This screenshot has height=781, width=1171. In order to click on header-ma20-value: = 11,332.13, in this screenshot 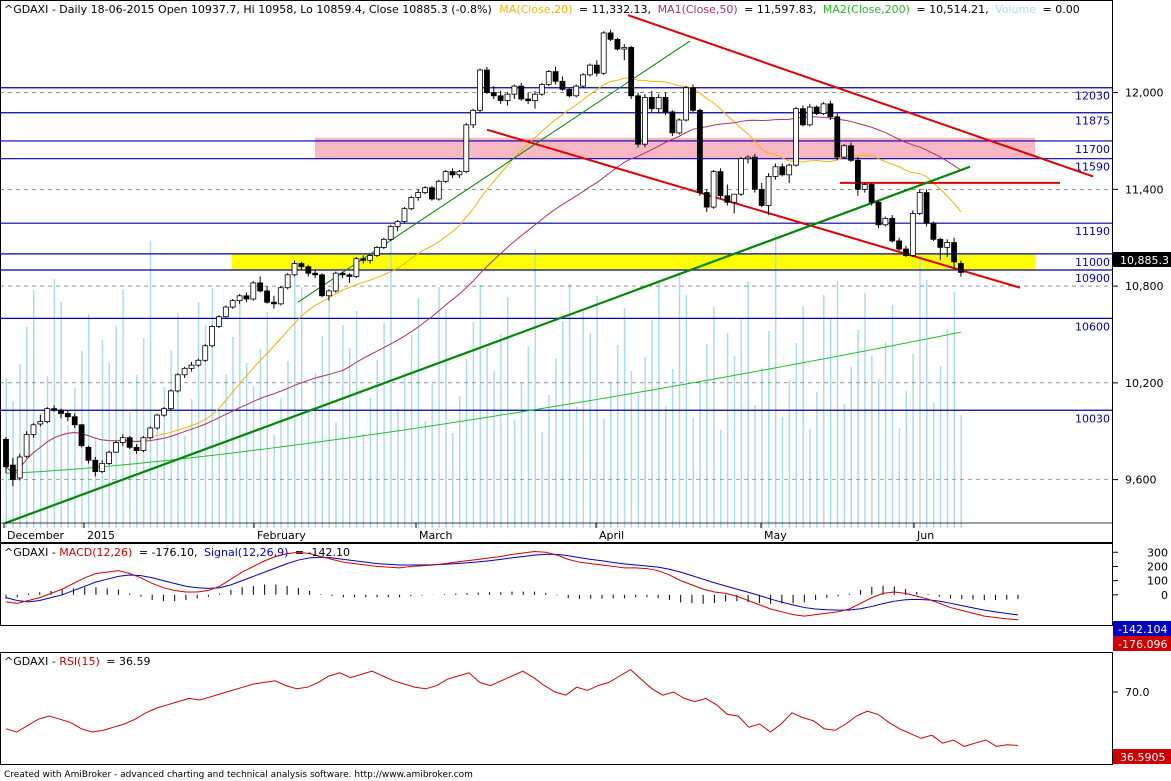, I will do `click(615, 9)`.